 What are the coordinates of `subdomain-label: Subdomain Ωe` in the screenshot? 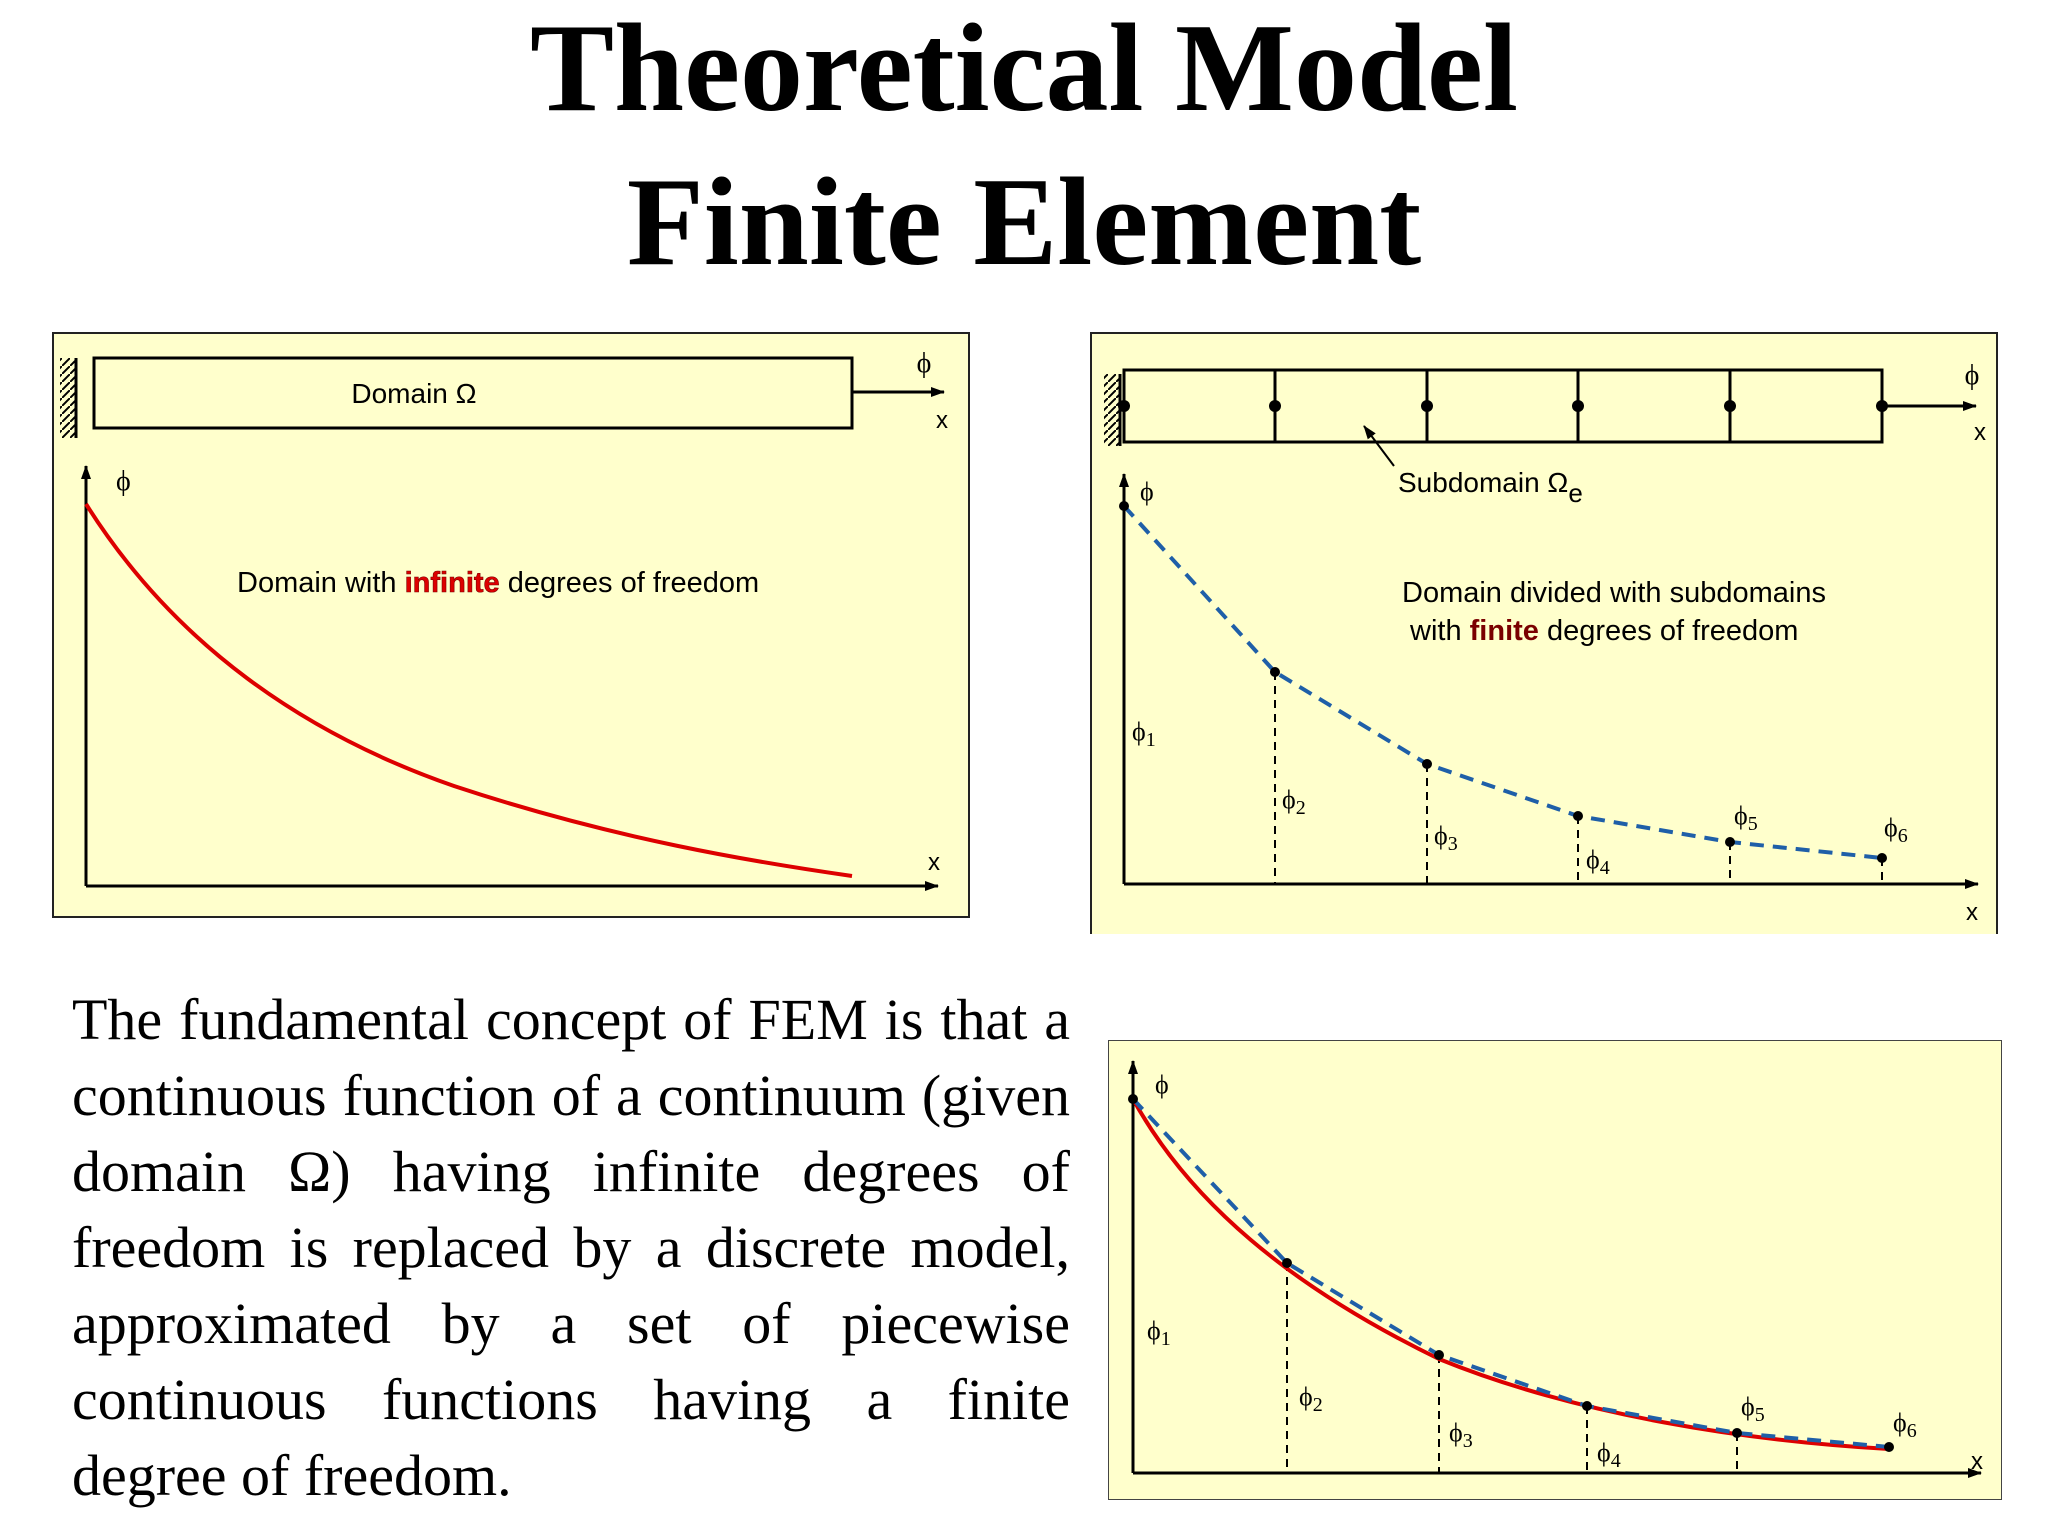 It's located at (1490, 487).